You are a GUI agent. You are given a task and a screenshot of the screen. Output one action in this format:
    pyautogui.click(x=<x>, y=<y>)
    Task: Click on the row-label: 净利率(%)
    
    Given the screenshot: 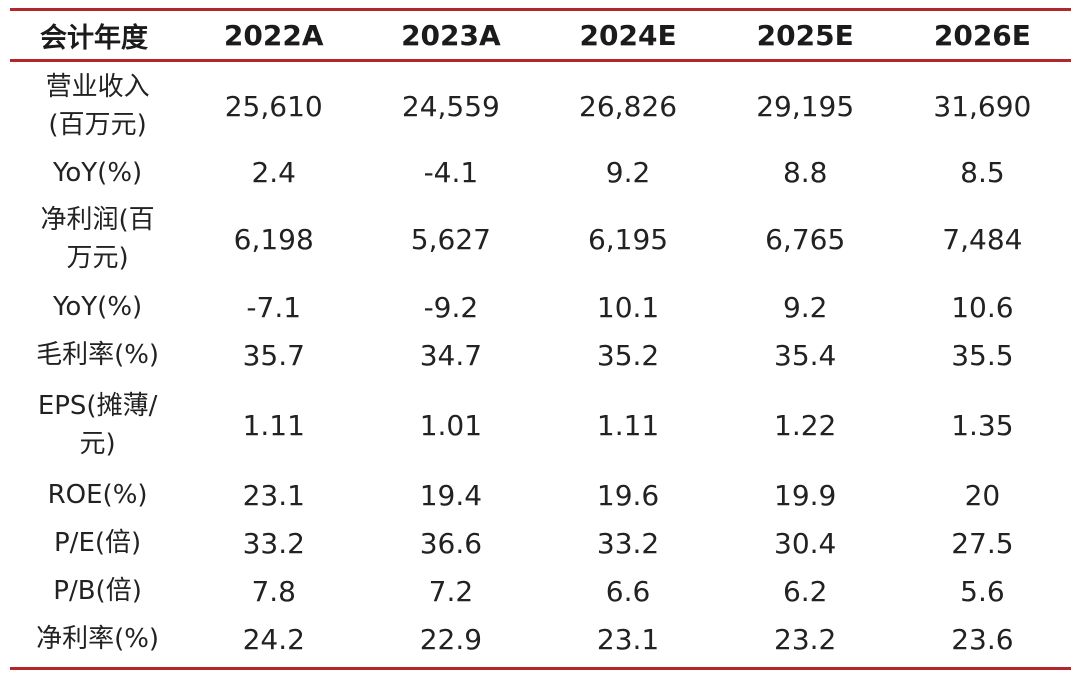 What is the action you would take?
    pyautogui.click(x=97, y=639)
    